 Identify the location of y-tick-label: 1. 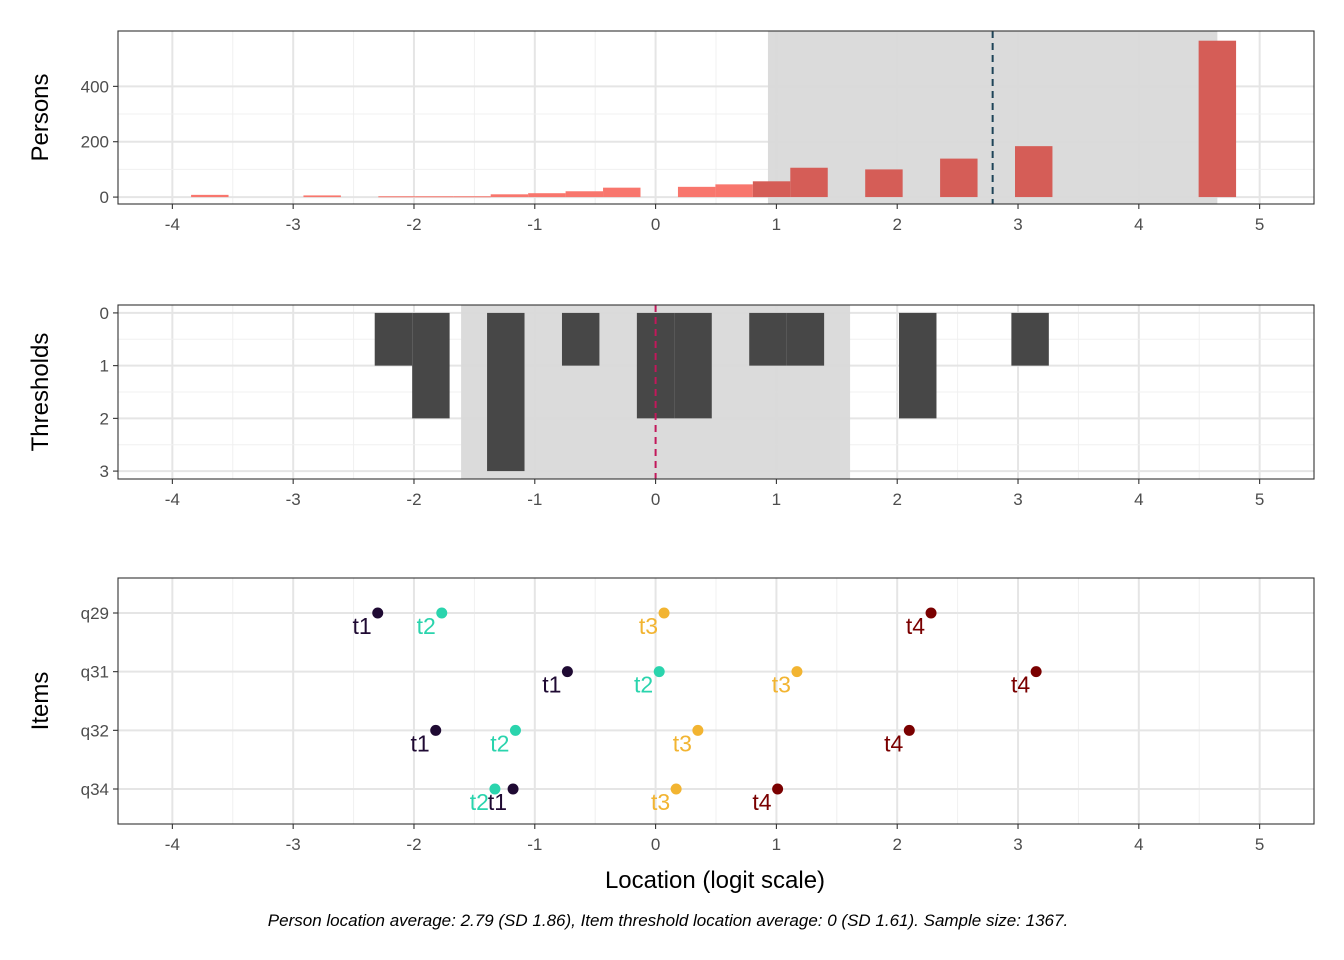
(104, 366).